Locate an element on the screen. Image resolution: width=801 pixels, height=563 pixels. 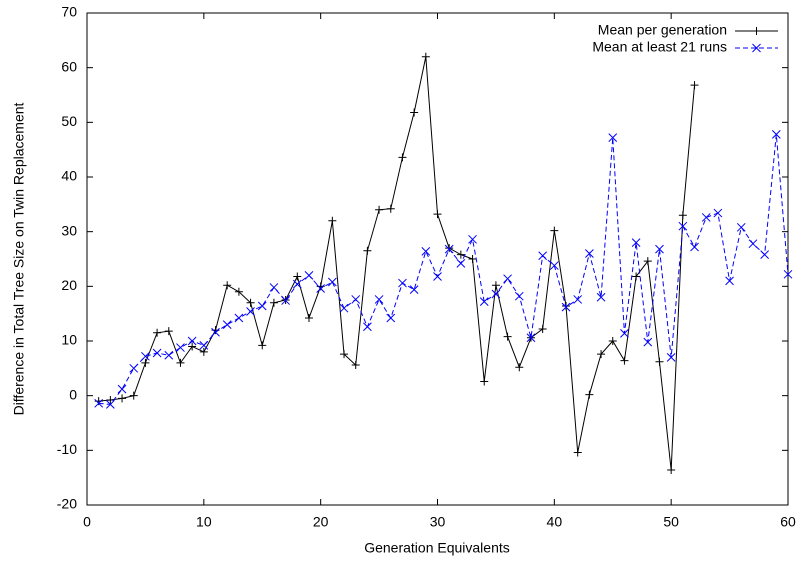
y-tick-label: 40 is located at coordinates (69, 176).